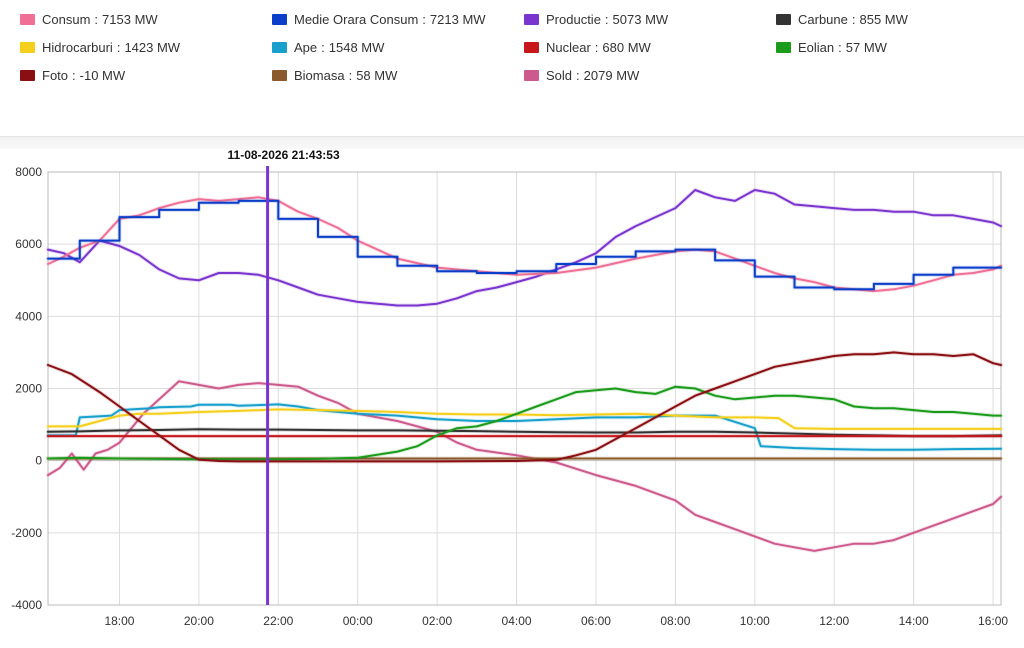 The width and height of the screenshot is (1024, 648). What do you see at coordinates (914, 621) in the screenshot?
I see `x-tick-label: 14:00` at bounding box center [914, 621].